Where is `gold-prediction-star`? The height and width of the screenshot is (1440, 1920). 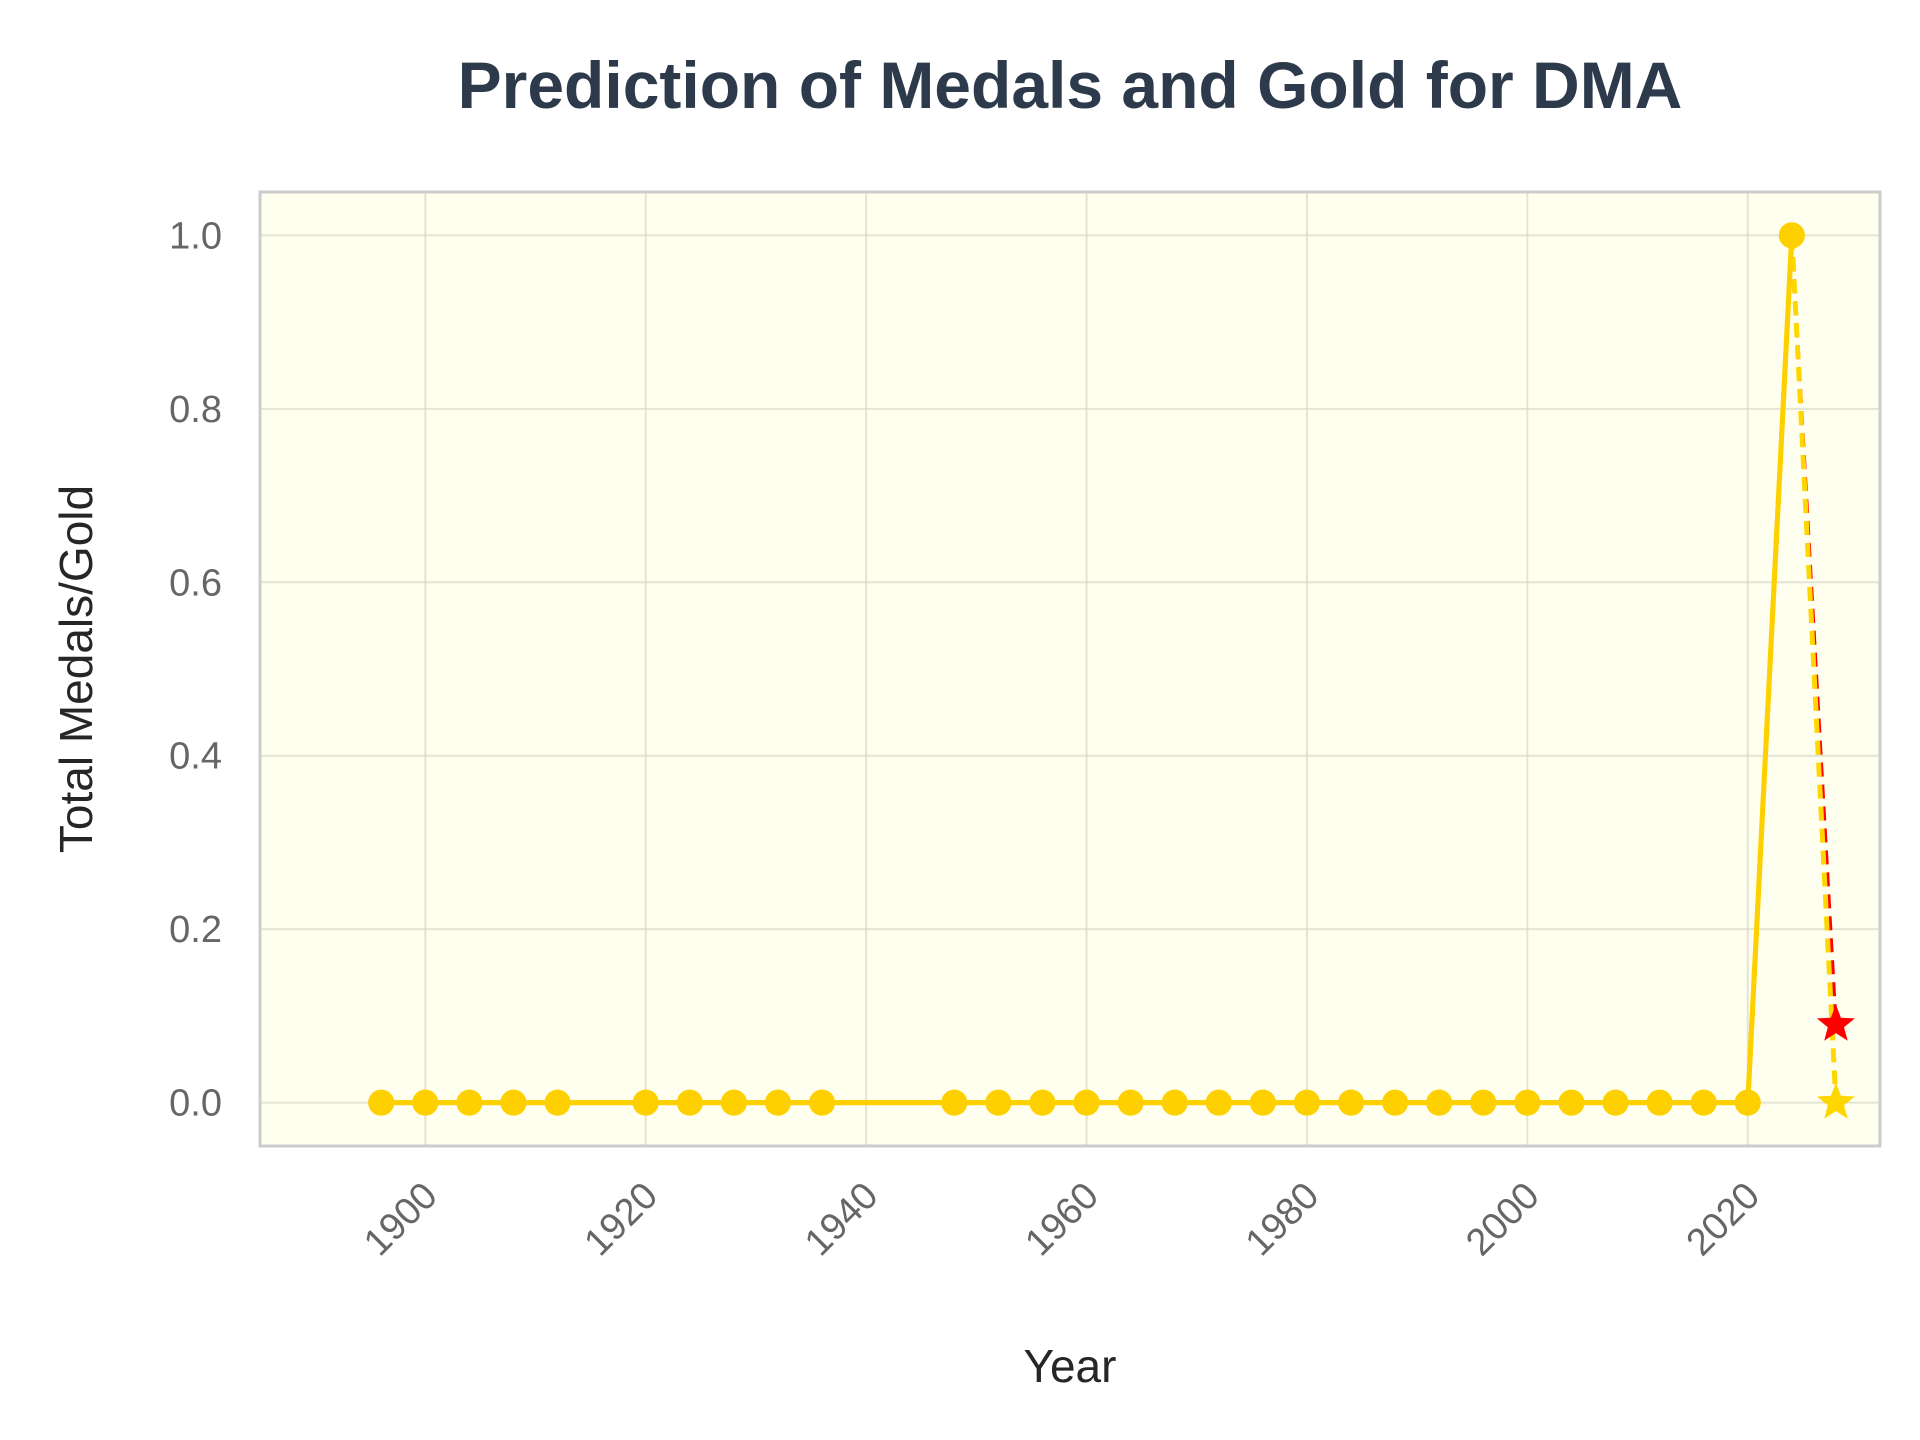 gold-prediction-star is located at coordinates (1835, 1100).